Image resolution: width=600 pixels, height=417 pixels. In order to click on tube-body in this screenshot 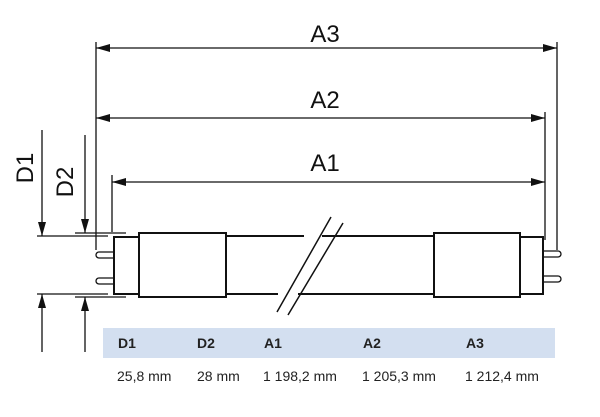, I will do `click(330, 265)`.